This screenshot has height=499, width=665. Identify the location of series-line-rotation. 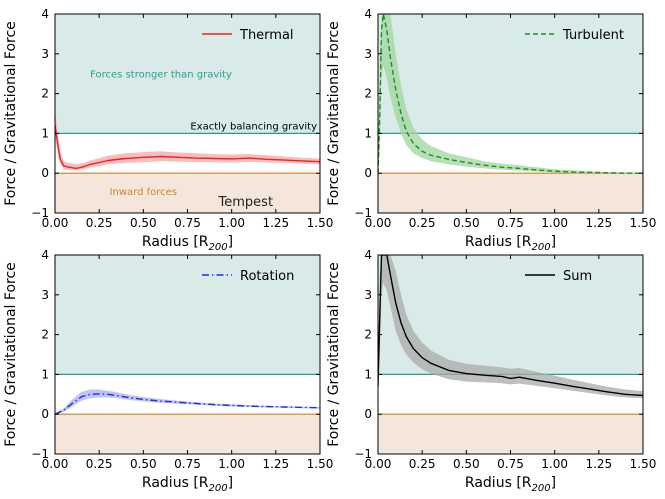
(187, 404).